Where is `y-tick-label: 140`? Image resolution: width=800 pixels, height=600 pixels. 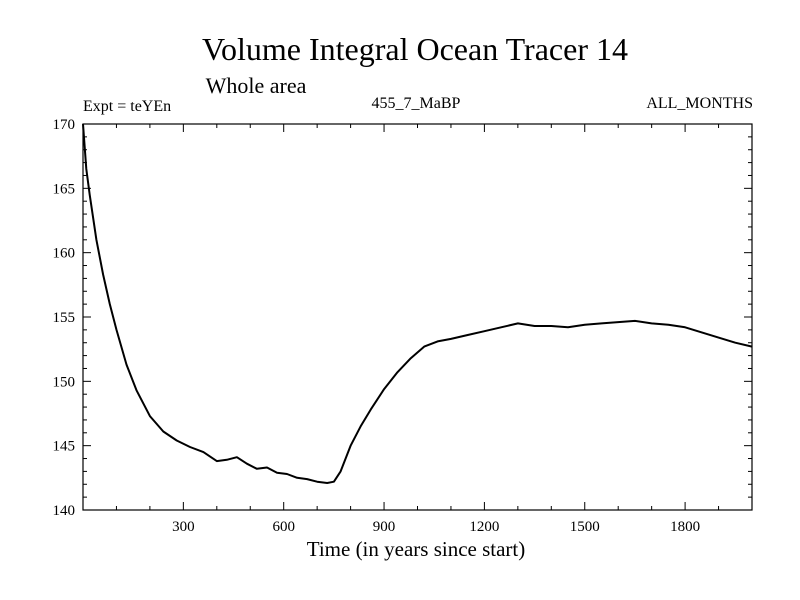
y-tick-label: 140 is located at coordinates (64, 511).